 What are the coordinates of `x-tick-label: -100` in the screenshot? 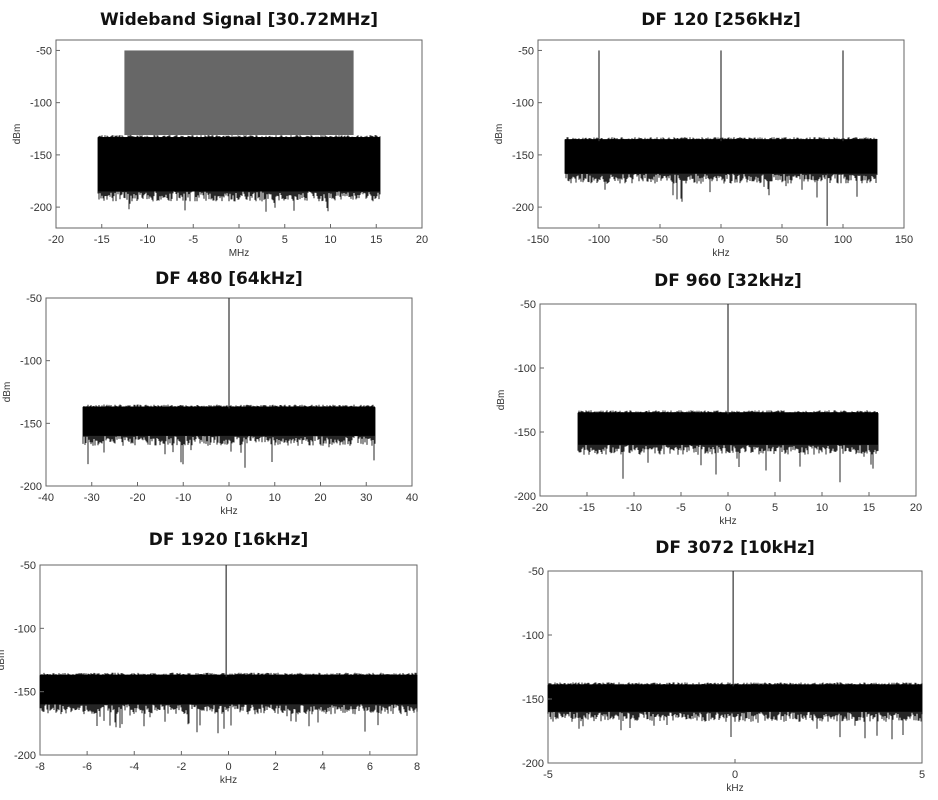 It's located at (599, 240).